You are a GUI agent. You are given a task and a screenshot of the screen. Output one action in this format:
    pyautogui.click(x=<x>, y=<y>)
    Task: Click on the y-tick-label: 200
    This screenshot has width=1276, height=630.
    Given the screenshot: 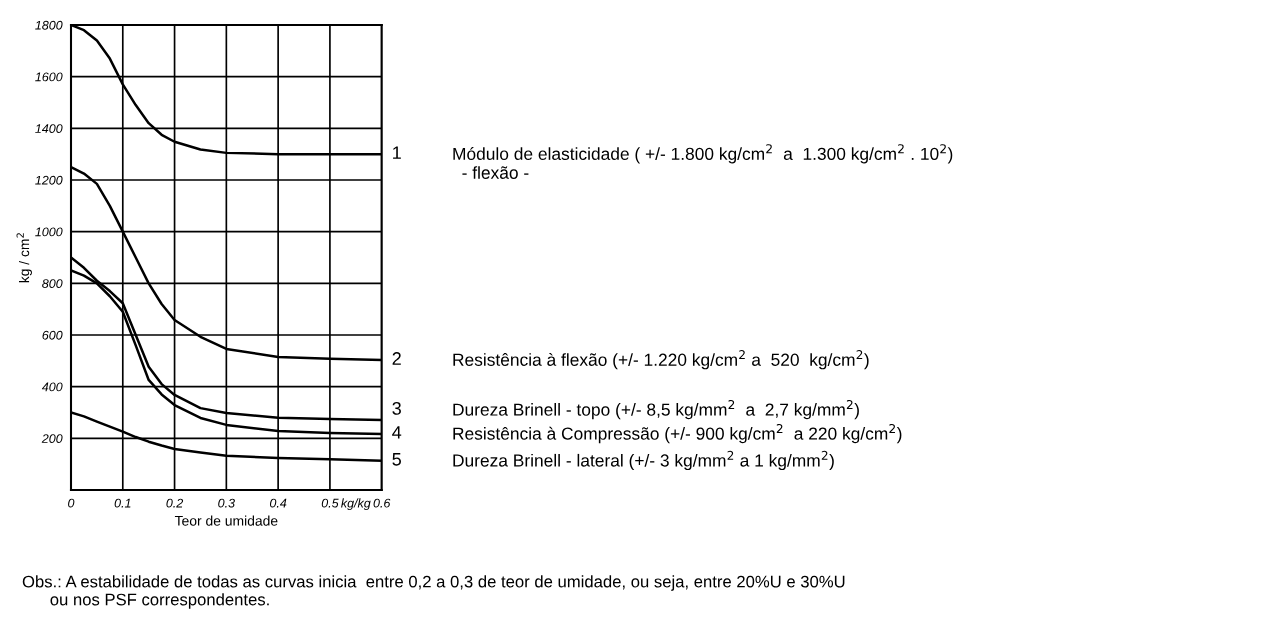 What is the action you would take?
    pyautogui.click(x=52, y=438)
    